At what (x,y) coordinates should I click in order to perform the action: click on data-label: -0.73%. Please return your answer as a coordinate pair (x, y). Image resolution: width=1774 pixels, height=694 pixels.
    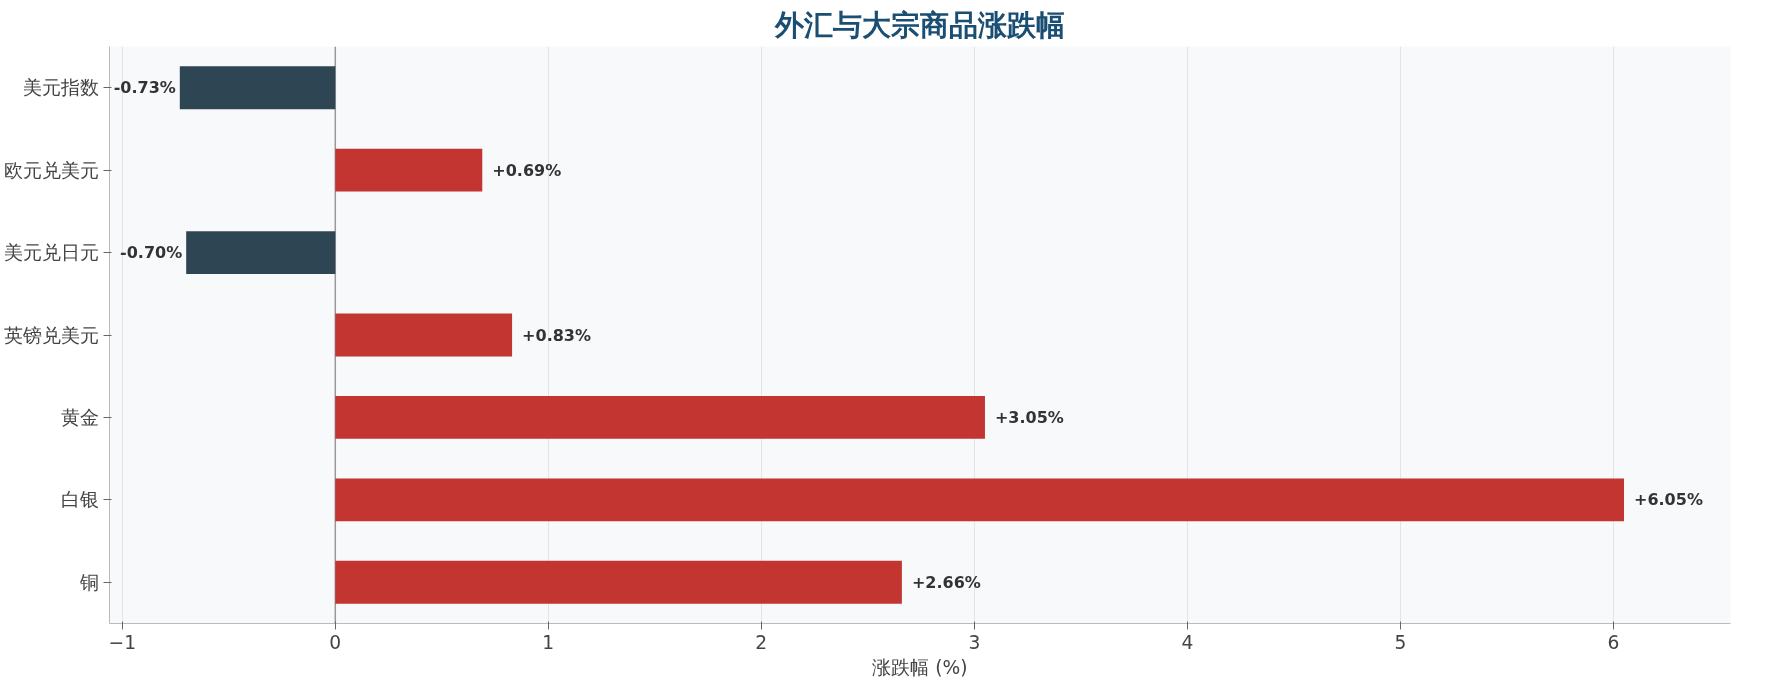
    Looking at the image, I should click on (144, 88).